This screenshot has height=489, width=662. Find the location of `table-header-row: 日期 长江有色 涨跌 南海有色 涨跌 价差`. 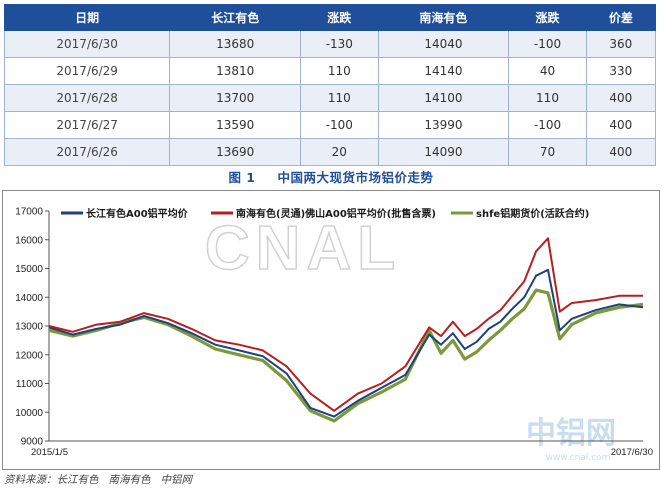

table-header-row: 日期 长江有色 涨跌 南海有色 涨跌 价差 is located at coordinates (330, 17).